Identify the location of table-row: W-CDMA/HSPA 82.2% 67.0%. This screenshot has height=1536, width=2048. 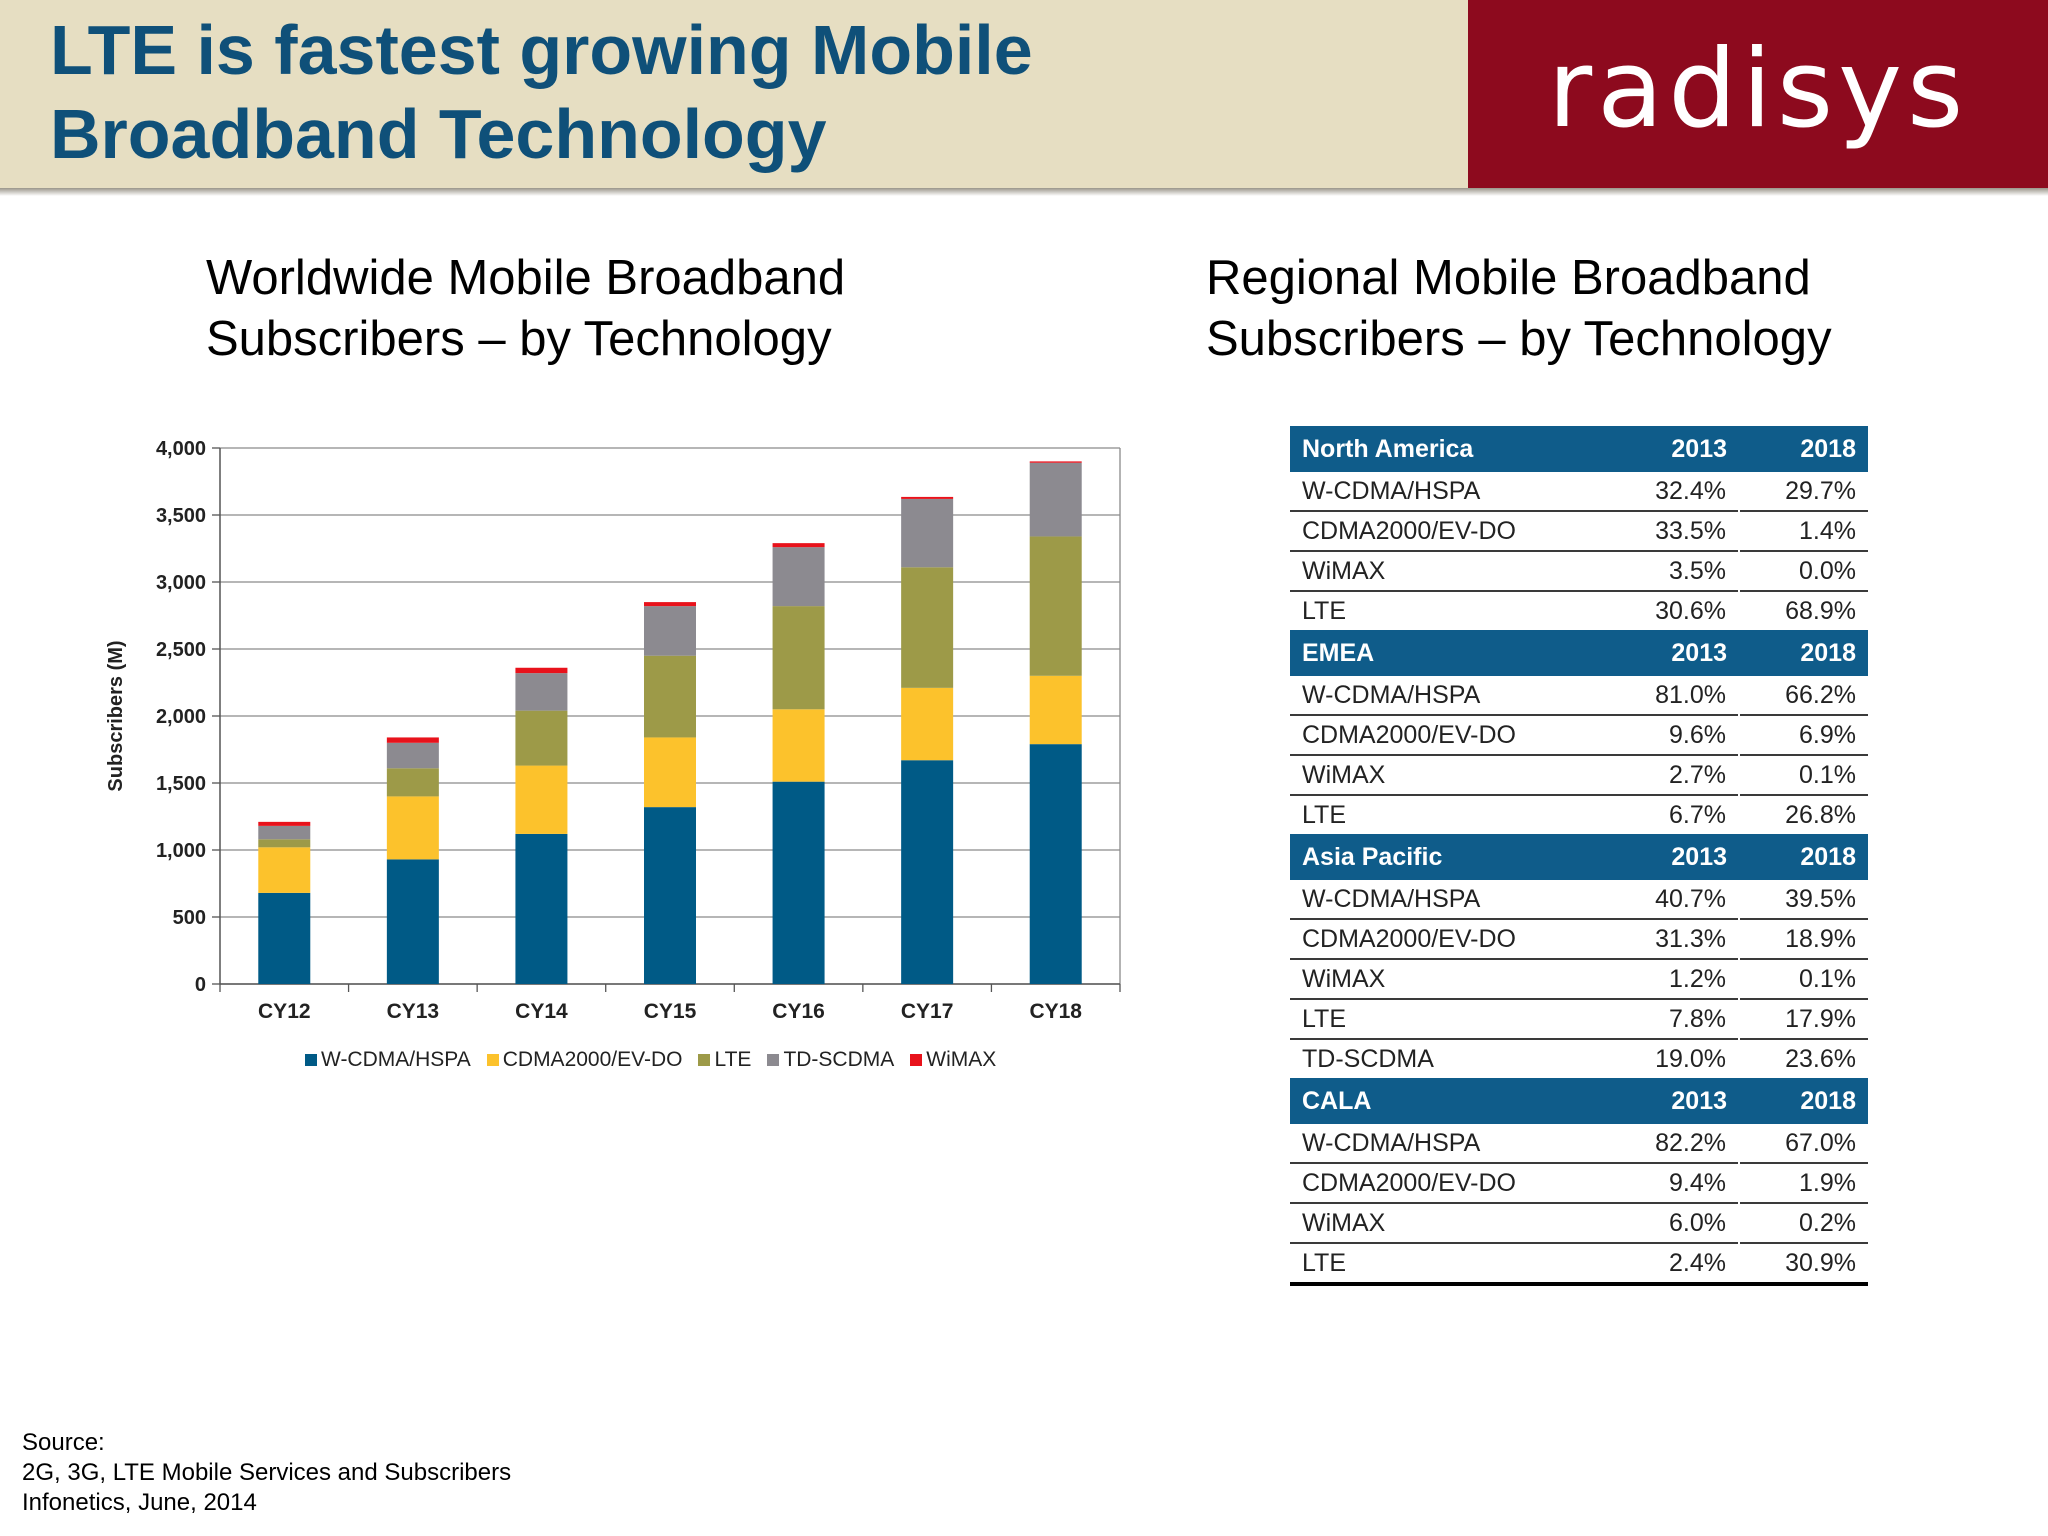
(1579, 1143).